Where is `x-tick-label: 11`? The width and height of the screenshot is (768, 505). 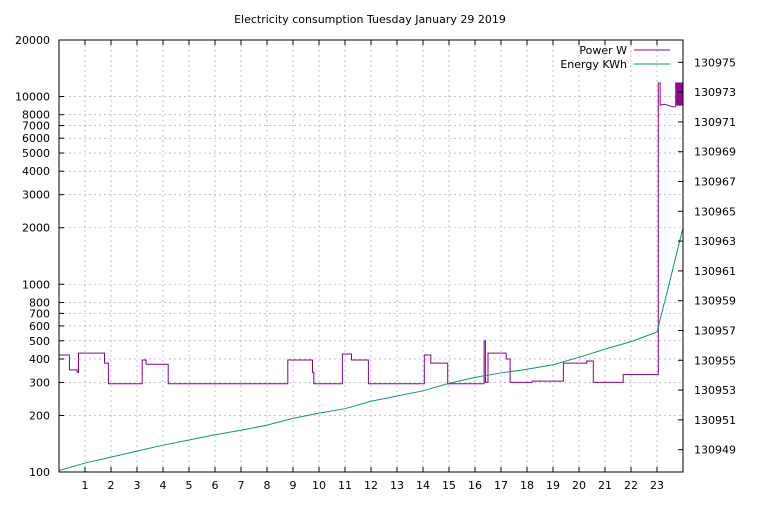
x-tick-label: 11 is located at coordinates (345, 485).